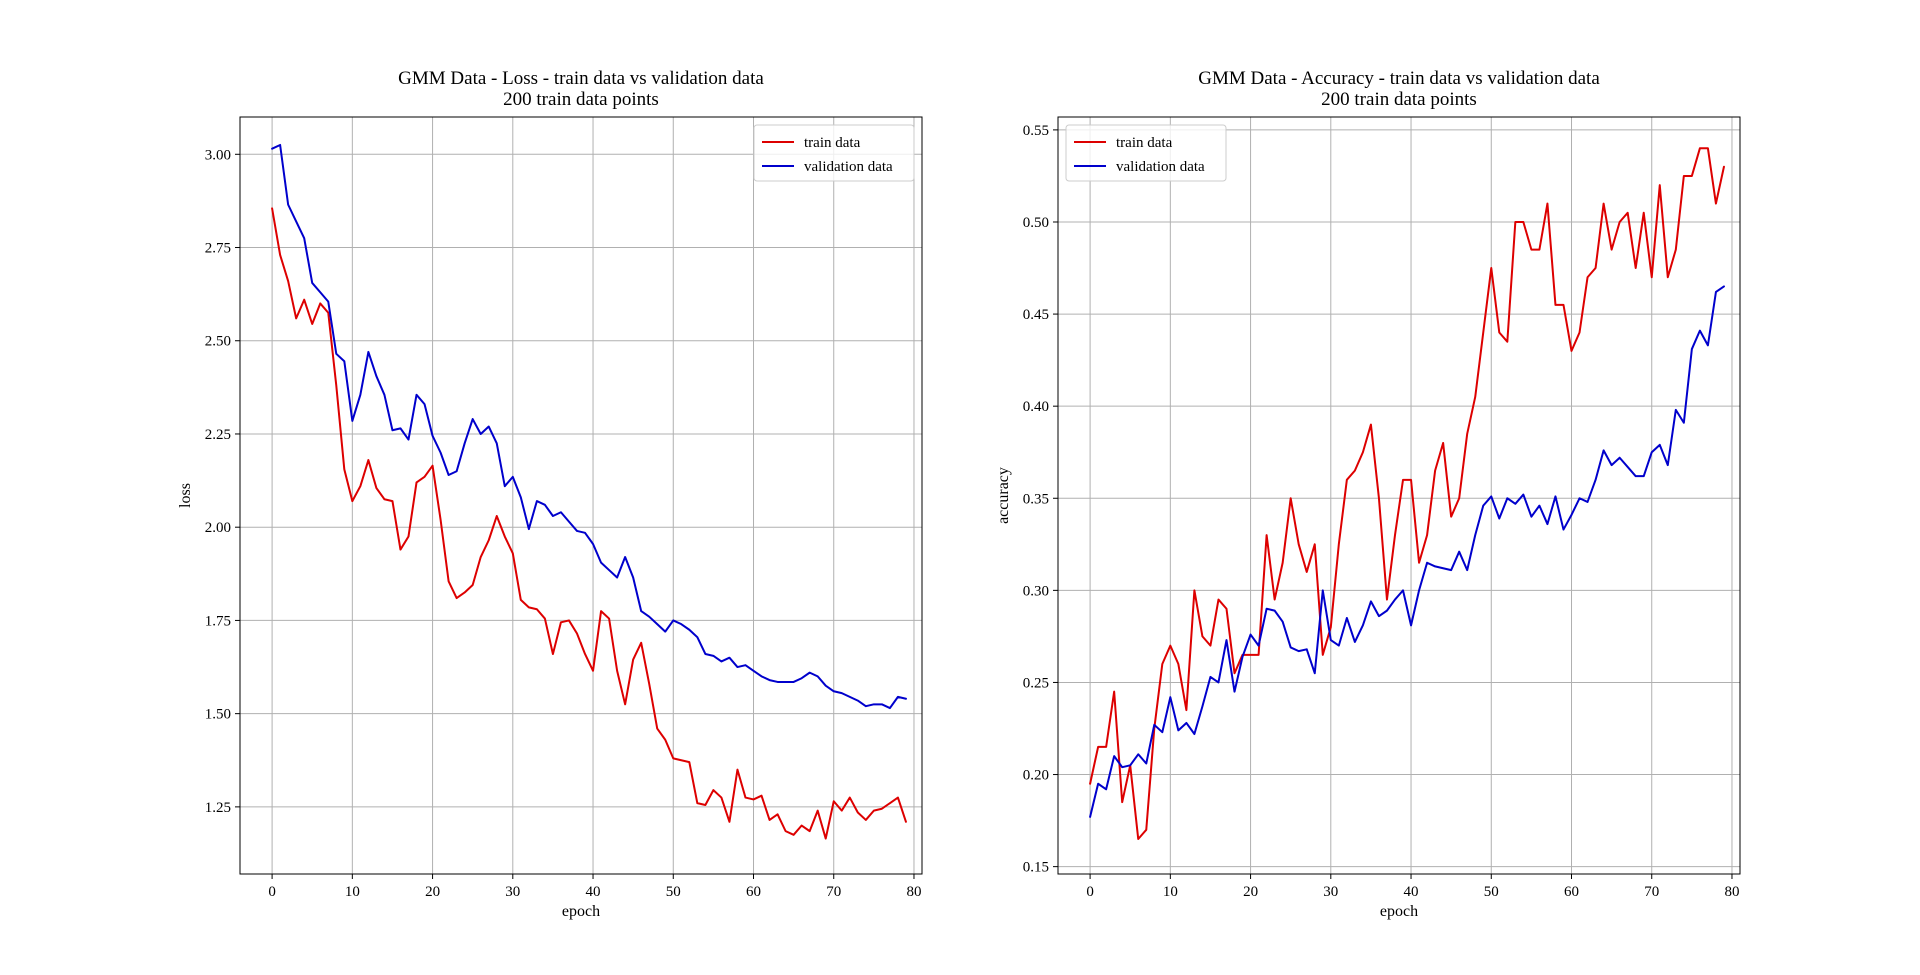 Image resolution: width=1920 pixels, height=975 pixels. What do you see at coordinates (1036, 315) in the screenshot?
I see `y-tick-label: 0.45` at bounding box center [1036, 315].